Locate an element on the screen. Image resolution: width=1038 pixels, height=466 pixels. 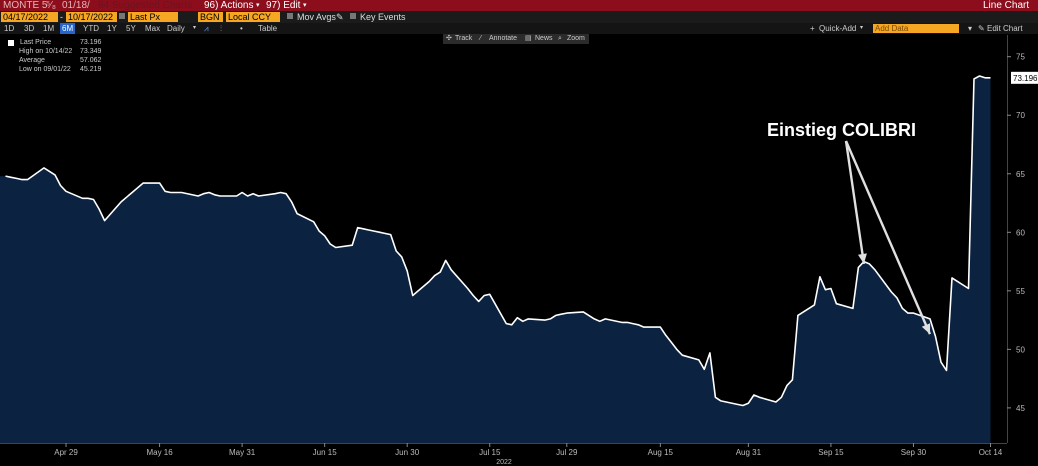
legend-label: High on 10/14/22 is located at coordinates (46, 51).